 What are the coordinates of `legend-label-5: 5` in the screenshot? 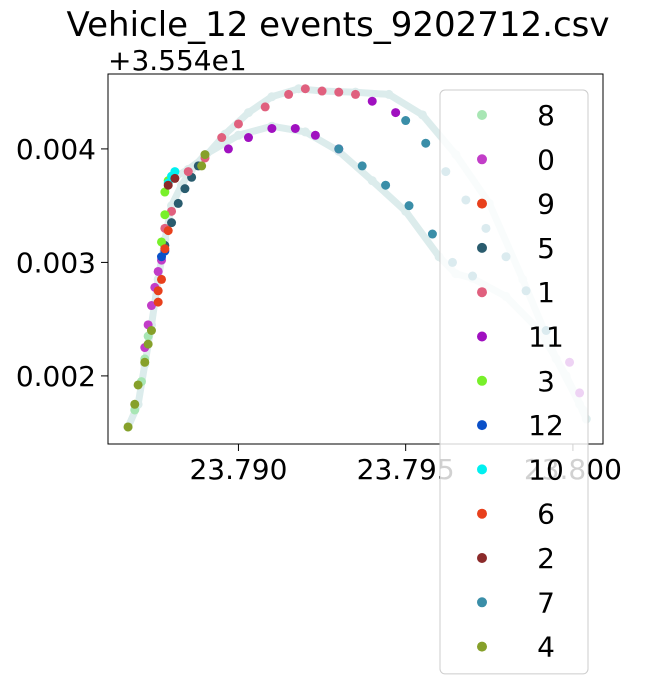 It's located at (546, 248).